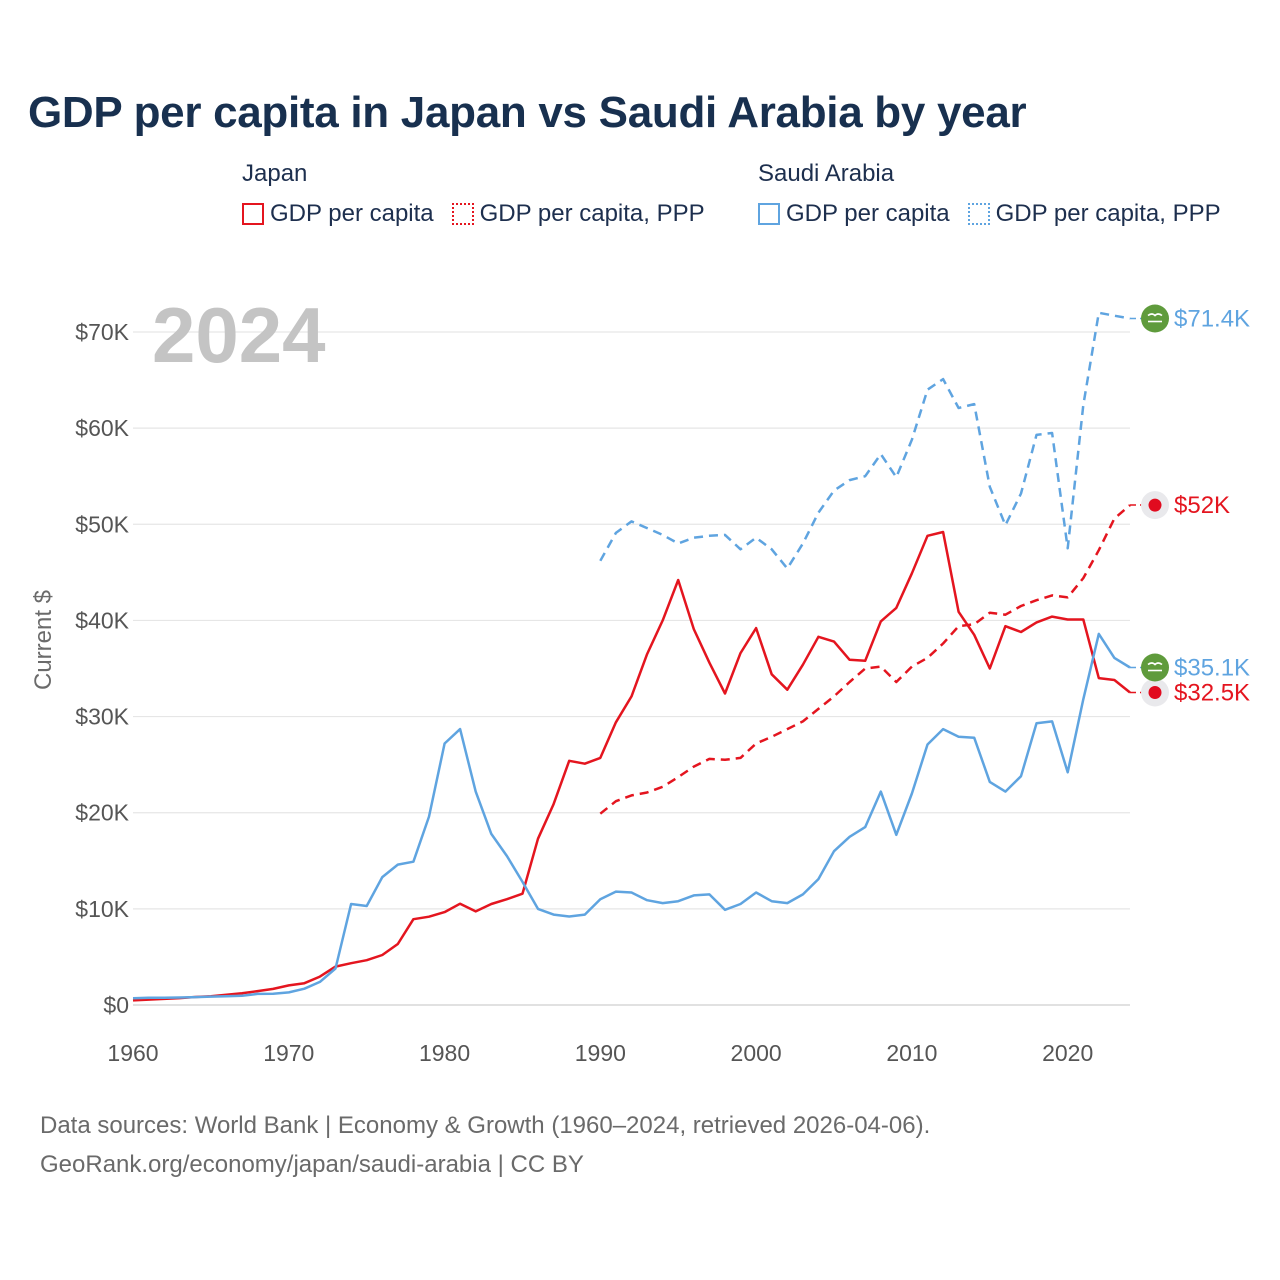  I want to click on y-tick-label: $10K, so click(102, 909).